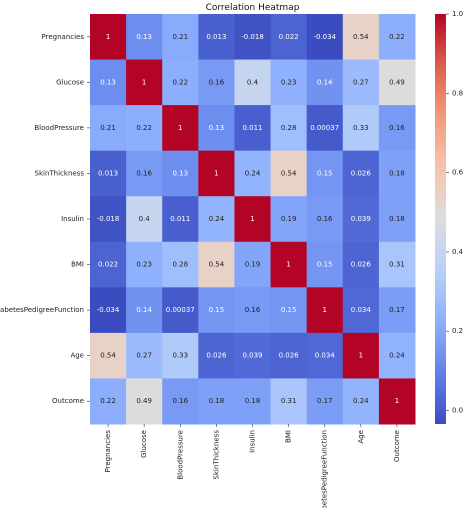  Describe the element at coordinates (63, 37) in the screenshot. I see `y-tick-label: Pregnancies` at that location.